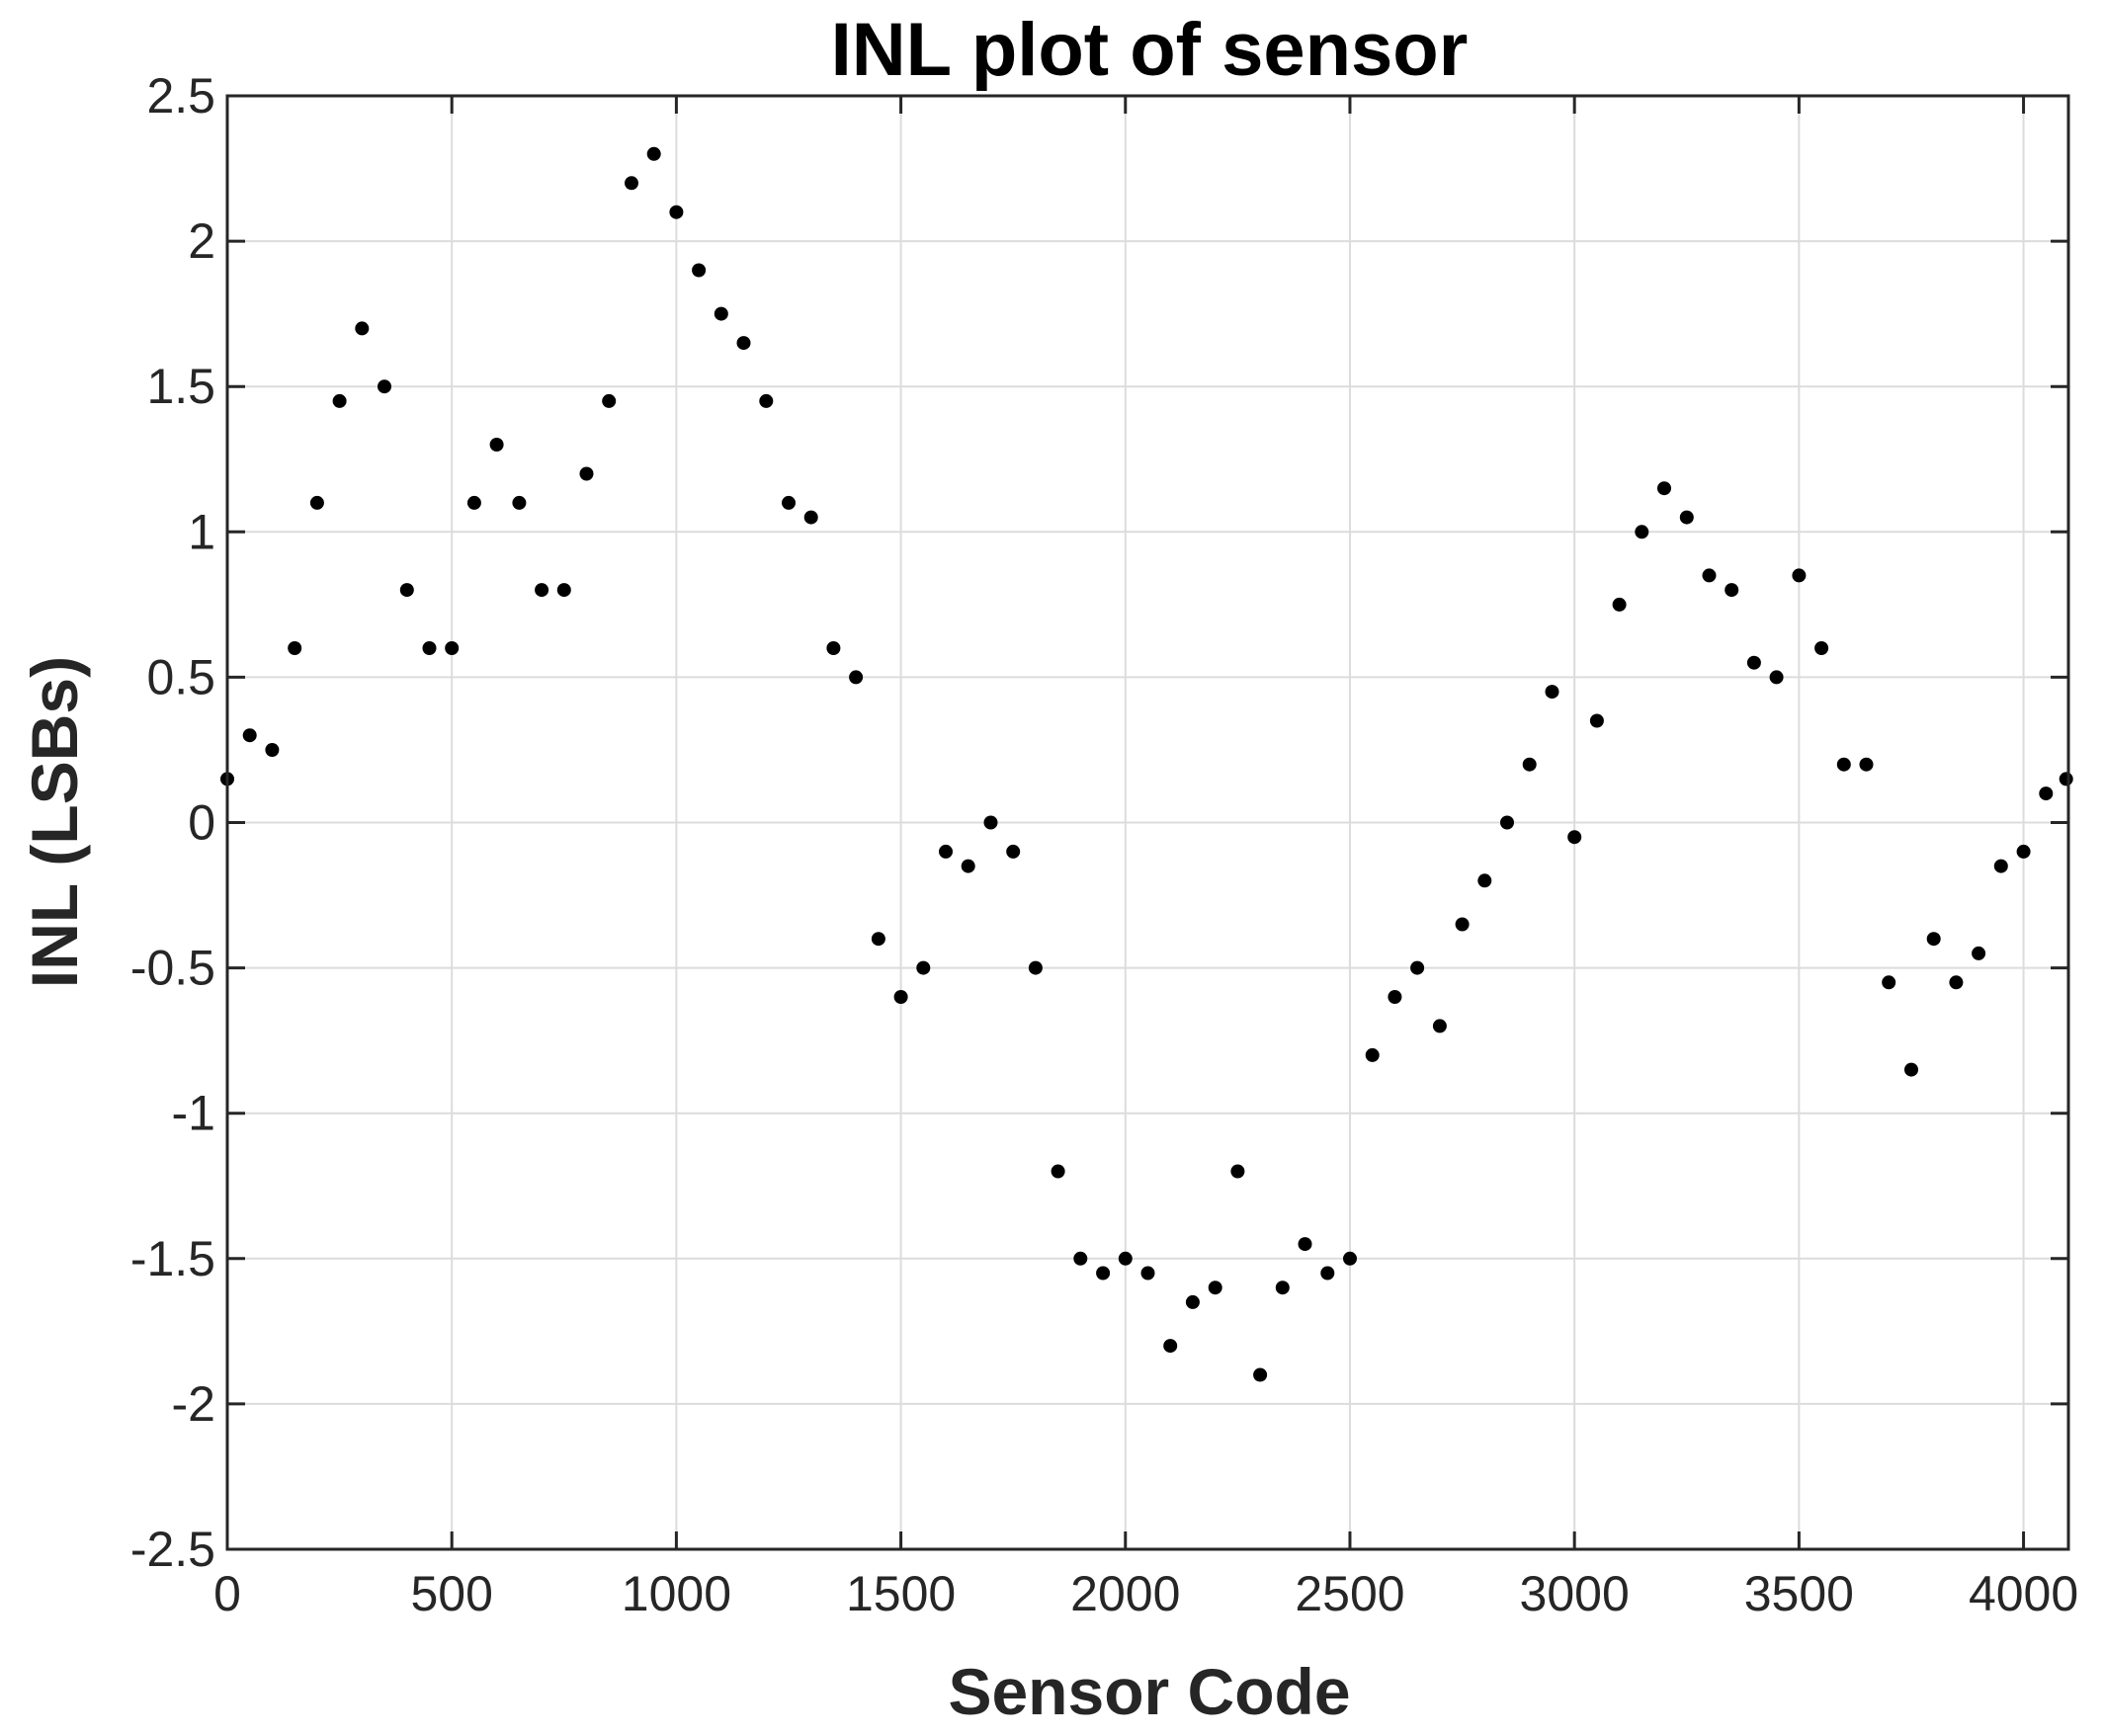  Describe the element at coordinates (1799, 1594) in the screenshot. I see `x-tick-label: 3500` at that location.